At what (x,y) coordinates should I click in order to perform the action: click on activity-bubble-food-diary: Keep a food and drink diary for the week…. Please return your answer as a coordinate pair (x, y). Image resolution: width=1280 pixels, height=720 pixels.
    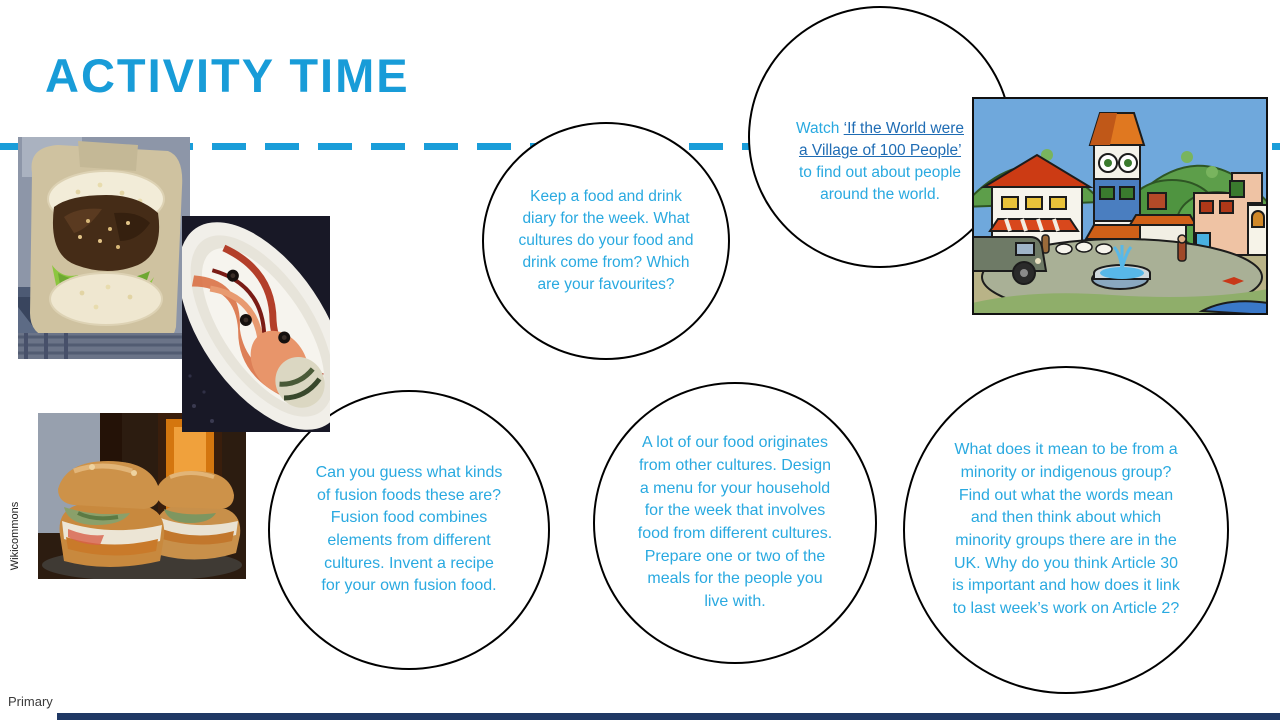
    Looking at the image, I should click on (606, 241).